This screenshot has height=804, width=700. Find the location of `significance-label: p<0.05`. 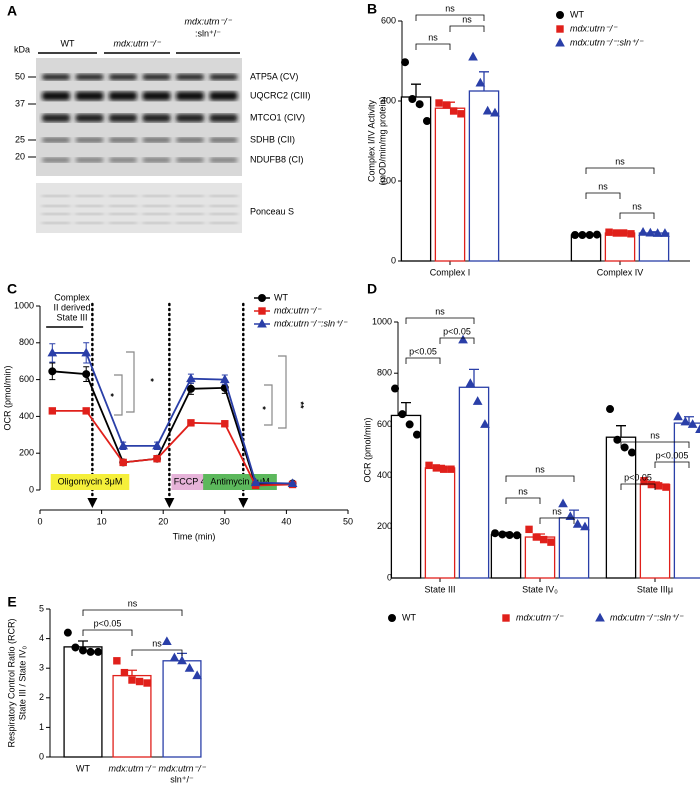

significance-label: p<0.05 is located at coordinates (638, 477).